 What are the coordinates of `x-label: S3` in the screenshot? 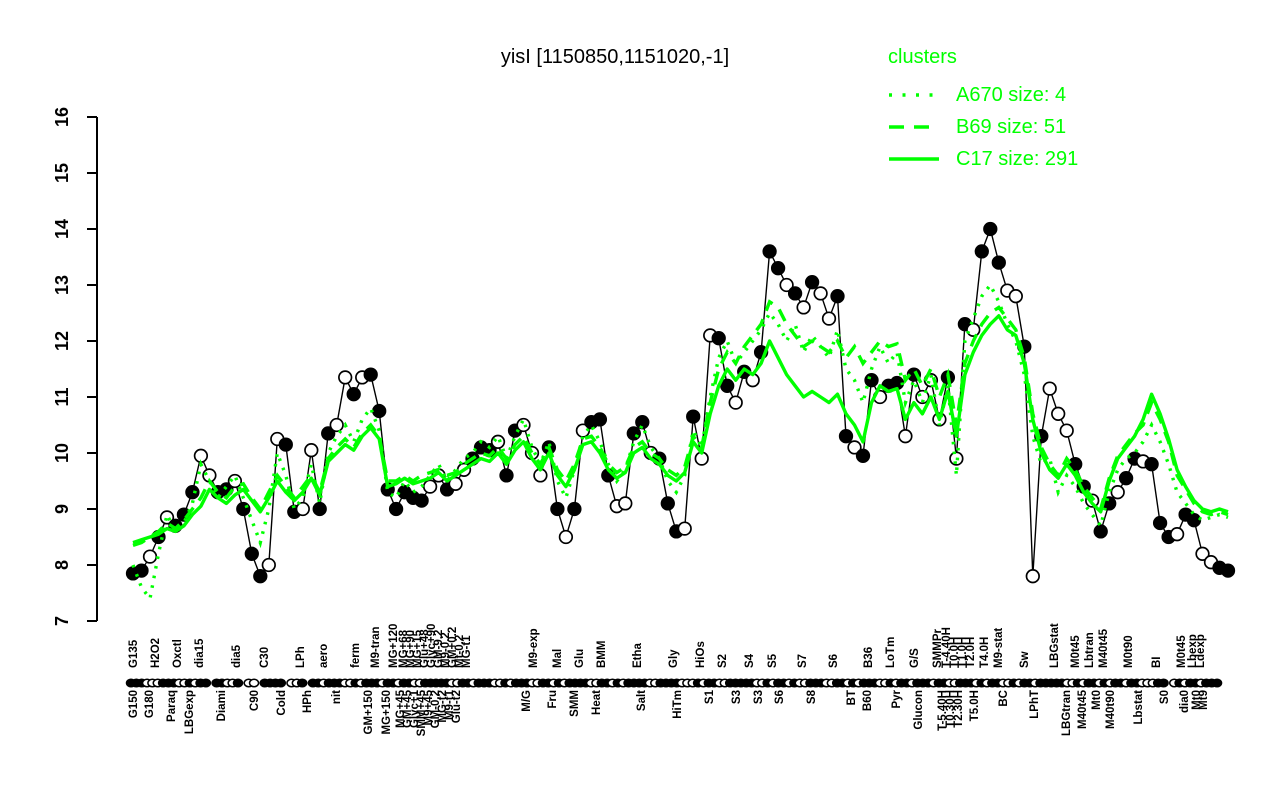 It's located at (737, 697).